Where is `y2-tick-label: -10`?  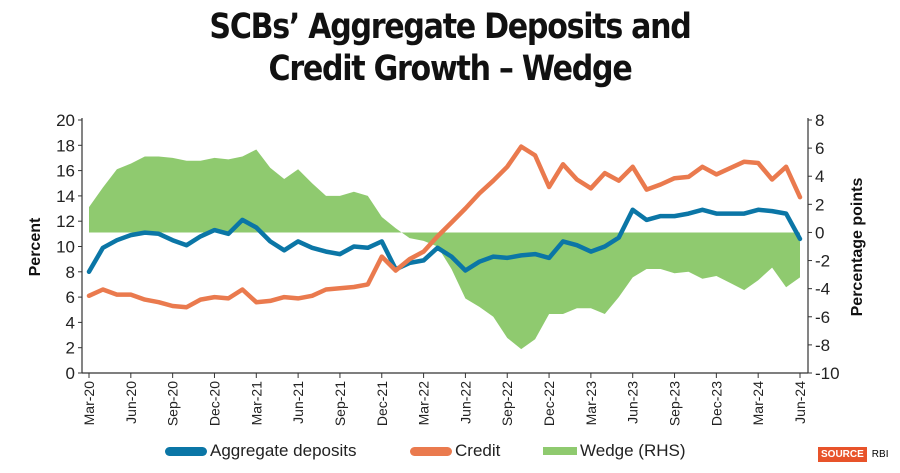 y2-tick-label: -10 is located at coordinates (827, 373).